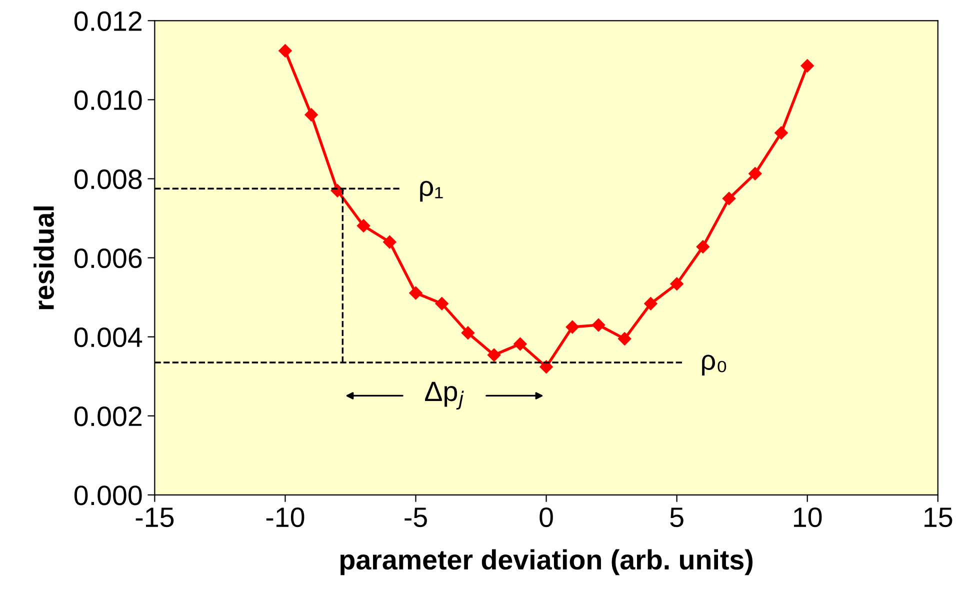 The image size is (979, 608). I want to click on x-axis-title: parameter deviation (arb. units), so click(546, 562).